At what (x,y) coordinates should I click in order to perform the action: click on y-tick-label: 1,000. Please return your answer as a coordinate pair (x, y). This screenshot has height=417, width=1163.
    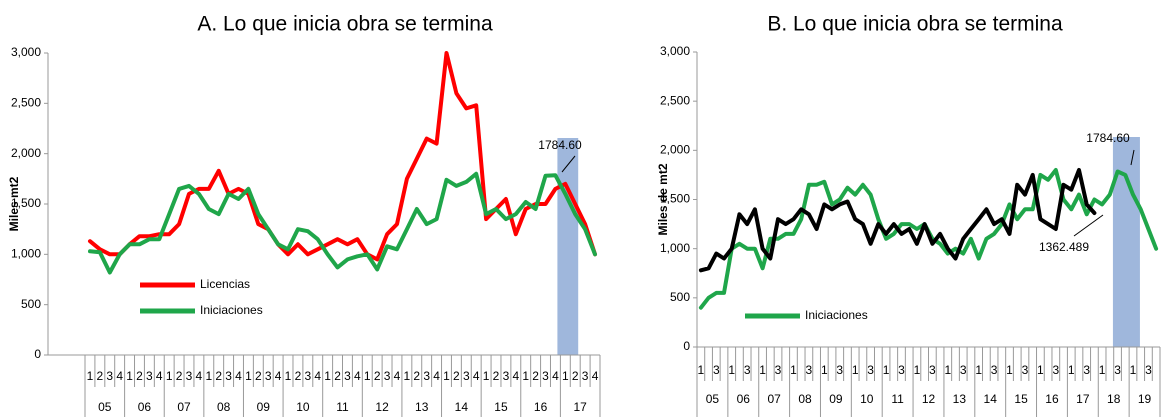
    Looking at the image, I should click on (675, 248).